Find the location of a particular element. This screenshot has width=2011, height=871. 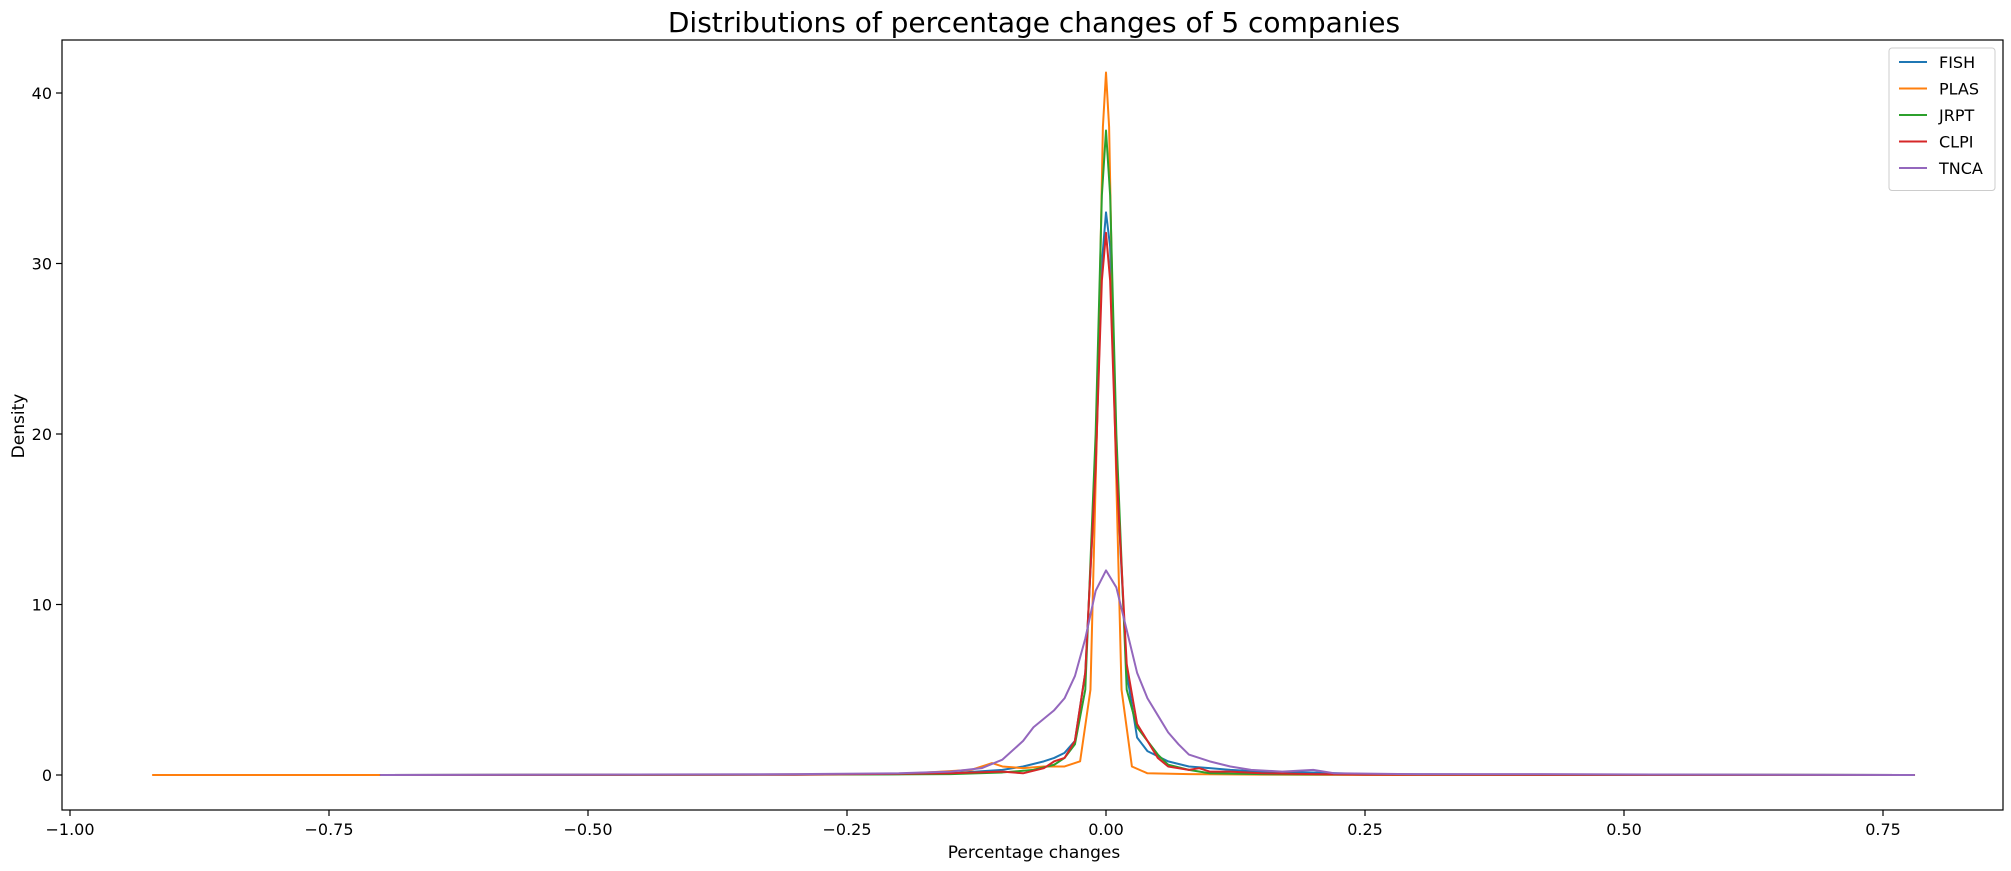

y-axis-label: Density is located at coordinates (19, 426).